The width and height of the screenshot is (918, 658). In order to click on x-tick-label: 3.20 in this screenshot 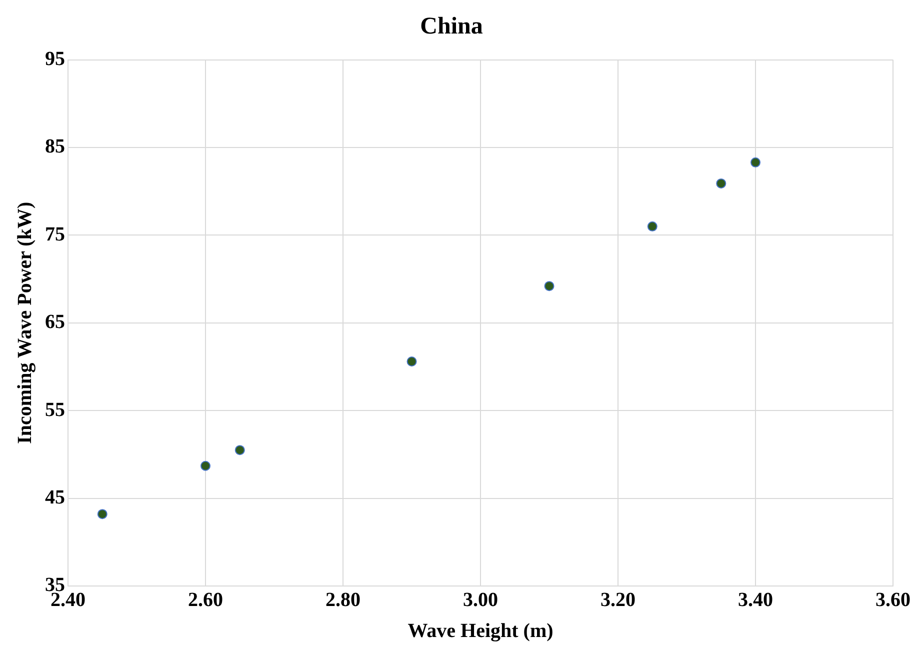, I will do `click(618, 600)`.